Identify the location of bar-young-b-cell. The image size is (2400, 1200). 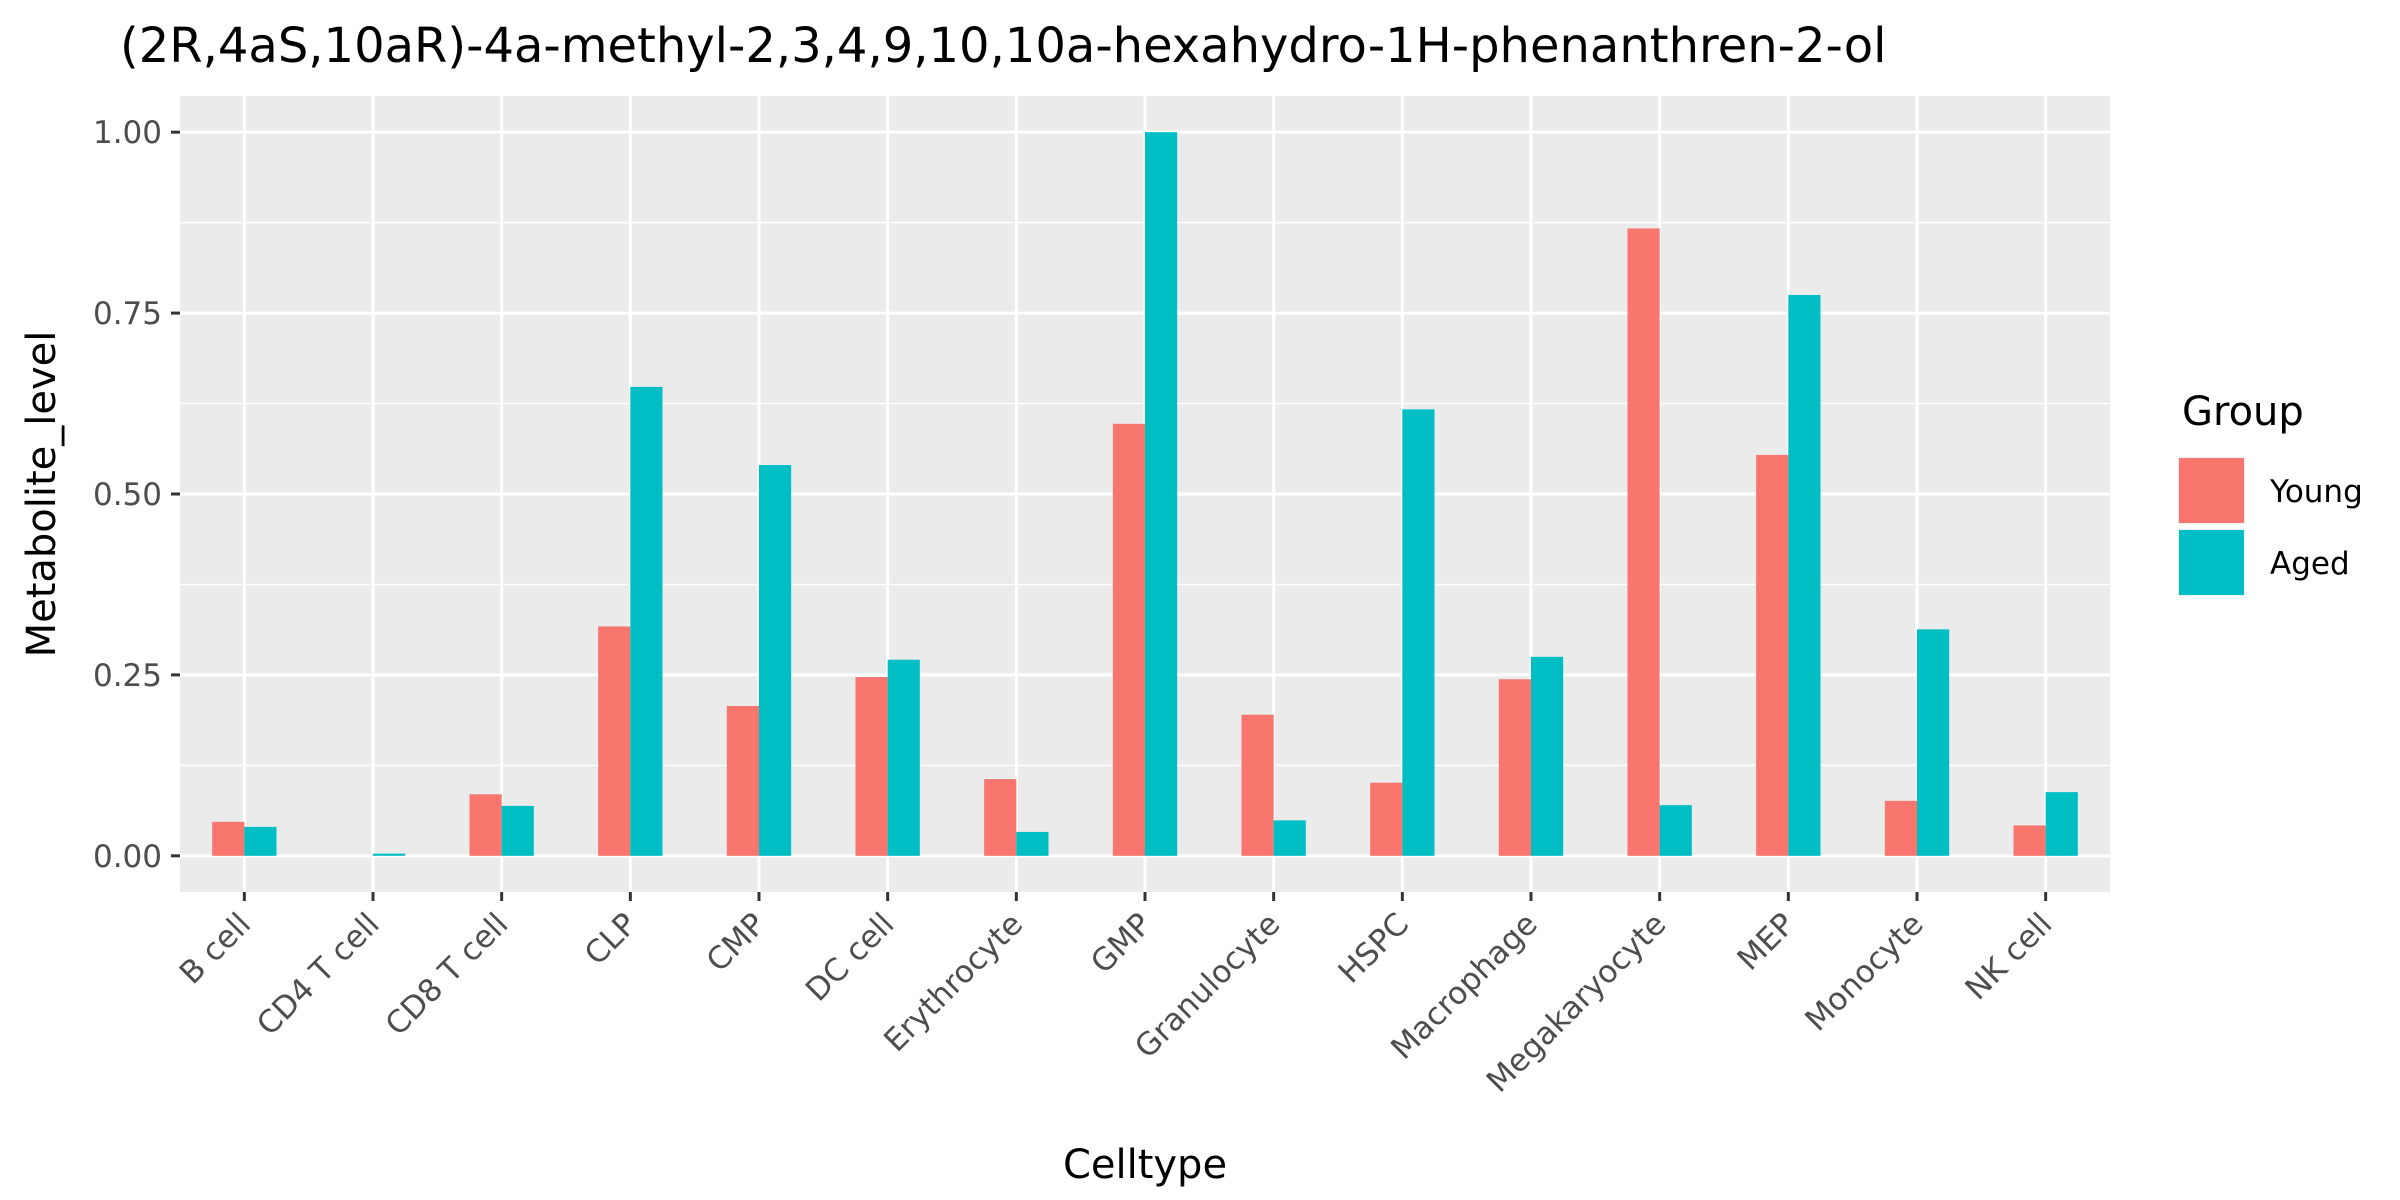
(228, 838).